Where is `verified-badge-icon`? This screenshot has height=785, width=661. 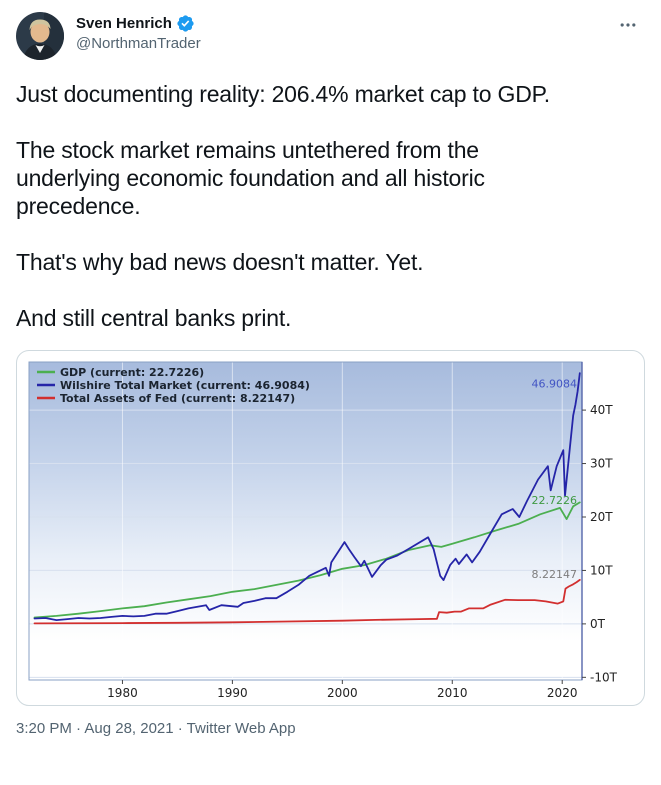 verified-badge-icon is located at coordinates (185, 23).